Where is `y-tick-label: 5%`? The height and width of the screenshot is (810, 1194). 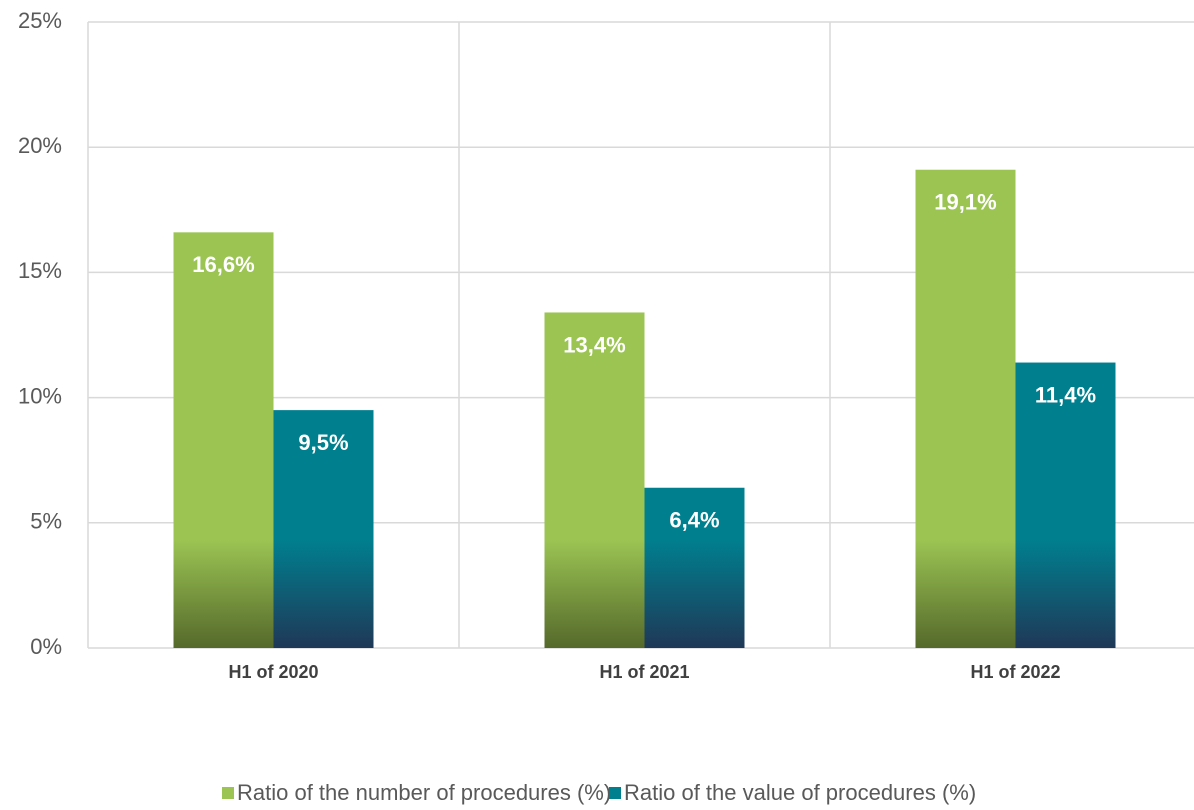 y-tick-label: 5% is located at coordinates (46, 521).